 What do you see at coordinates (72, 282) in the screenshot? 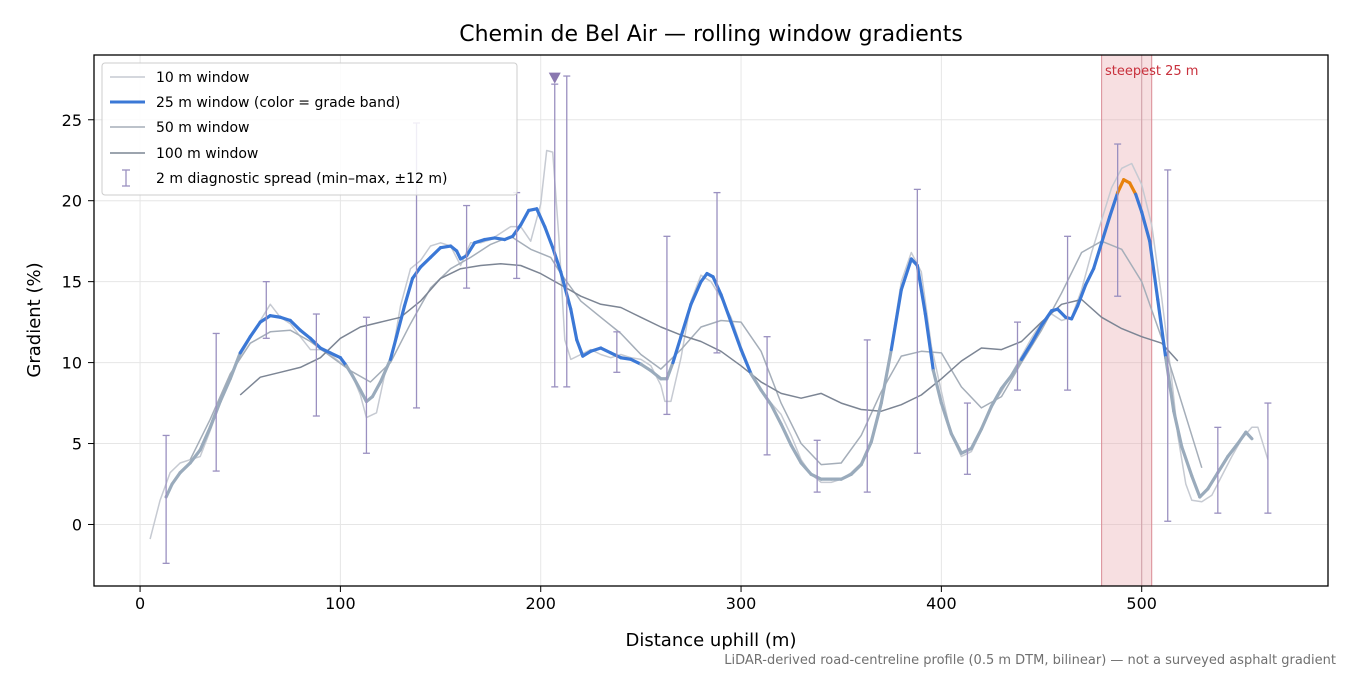
I see `y-tick-label: 15` at bounding box center [72, 282].